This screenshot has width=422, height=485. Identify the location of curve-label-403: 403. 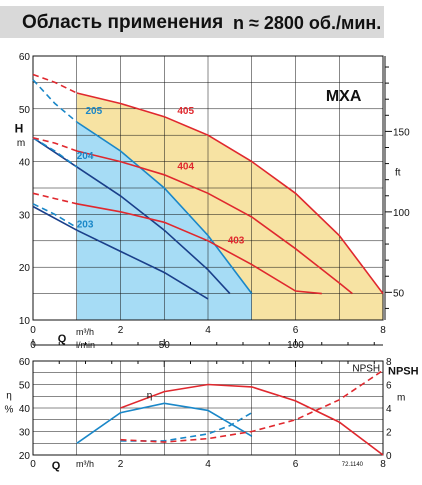
(236, 240).